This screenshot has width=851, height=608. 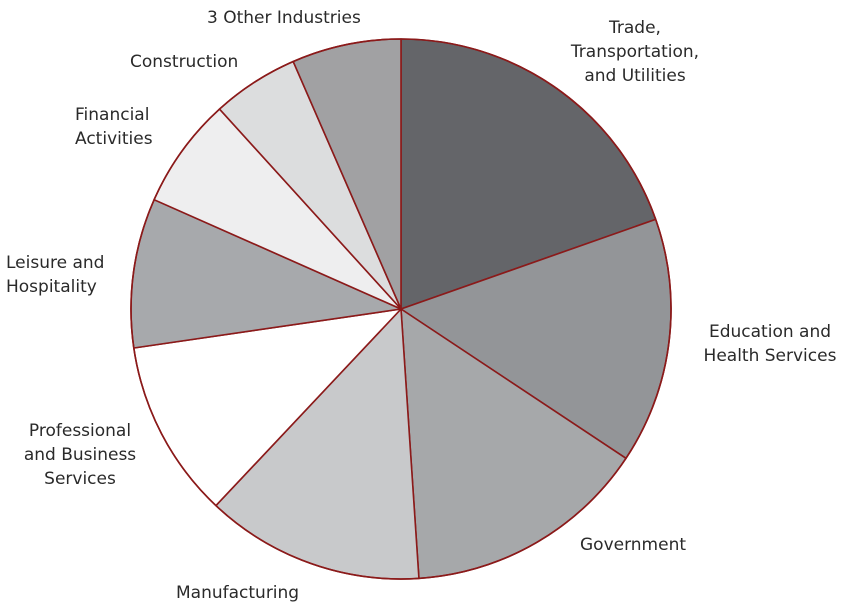 I want to click on slice-label-financial: Financial Activities, so click(x=114, y=127).